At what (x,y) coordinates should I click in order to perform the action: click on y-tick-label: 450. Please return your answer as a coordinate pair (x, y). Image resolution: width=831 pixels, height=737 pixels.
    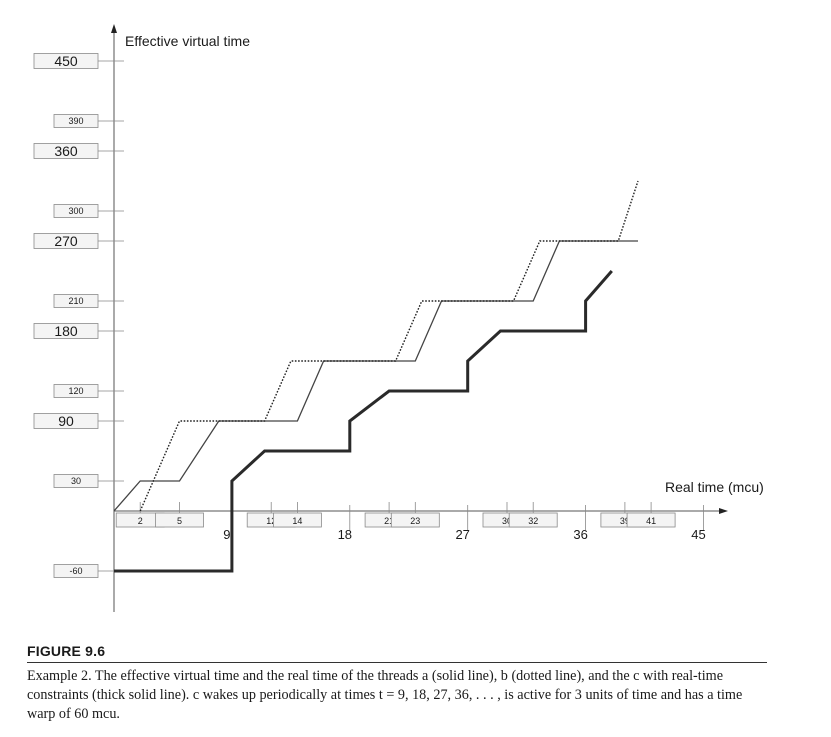
    Looking at the image, I should click on (66, 61).